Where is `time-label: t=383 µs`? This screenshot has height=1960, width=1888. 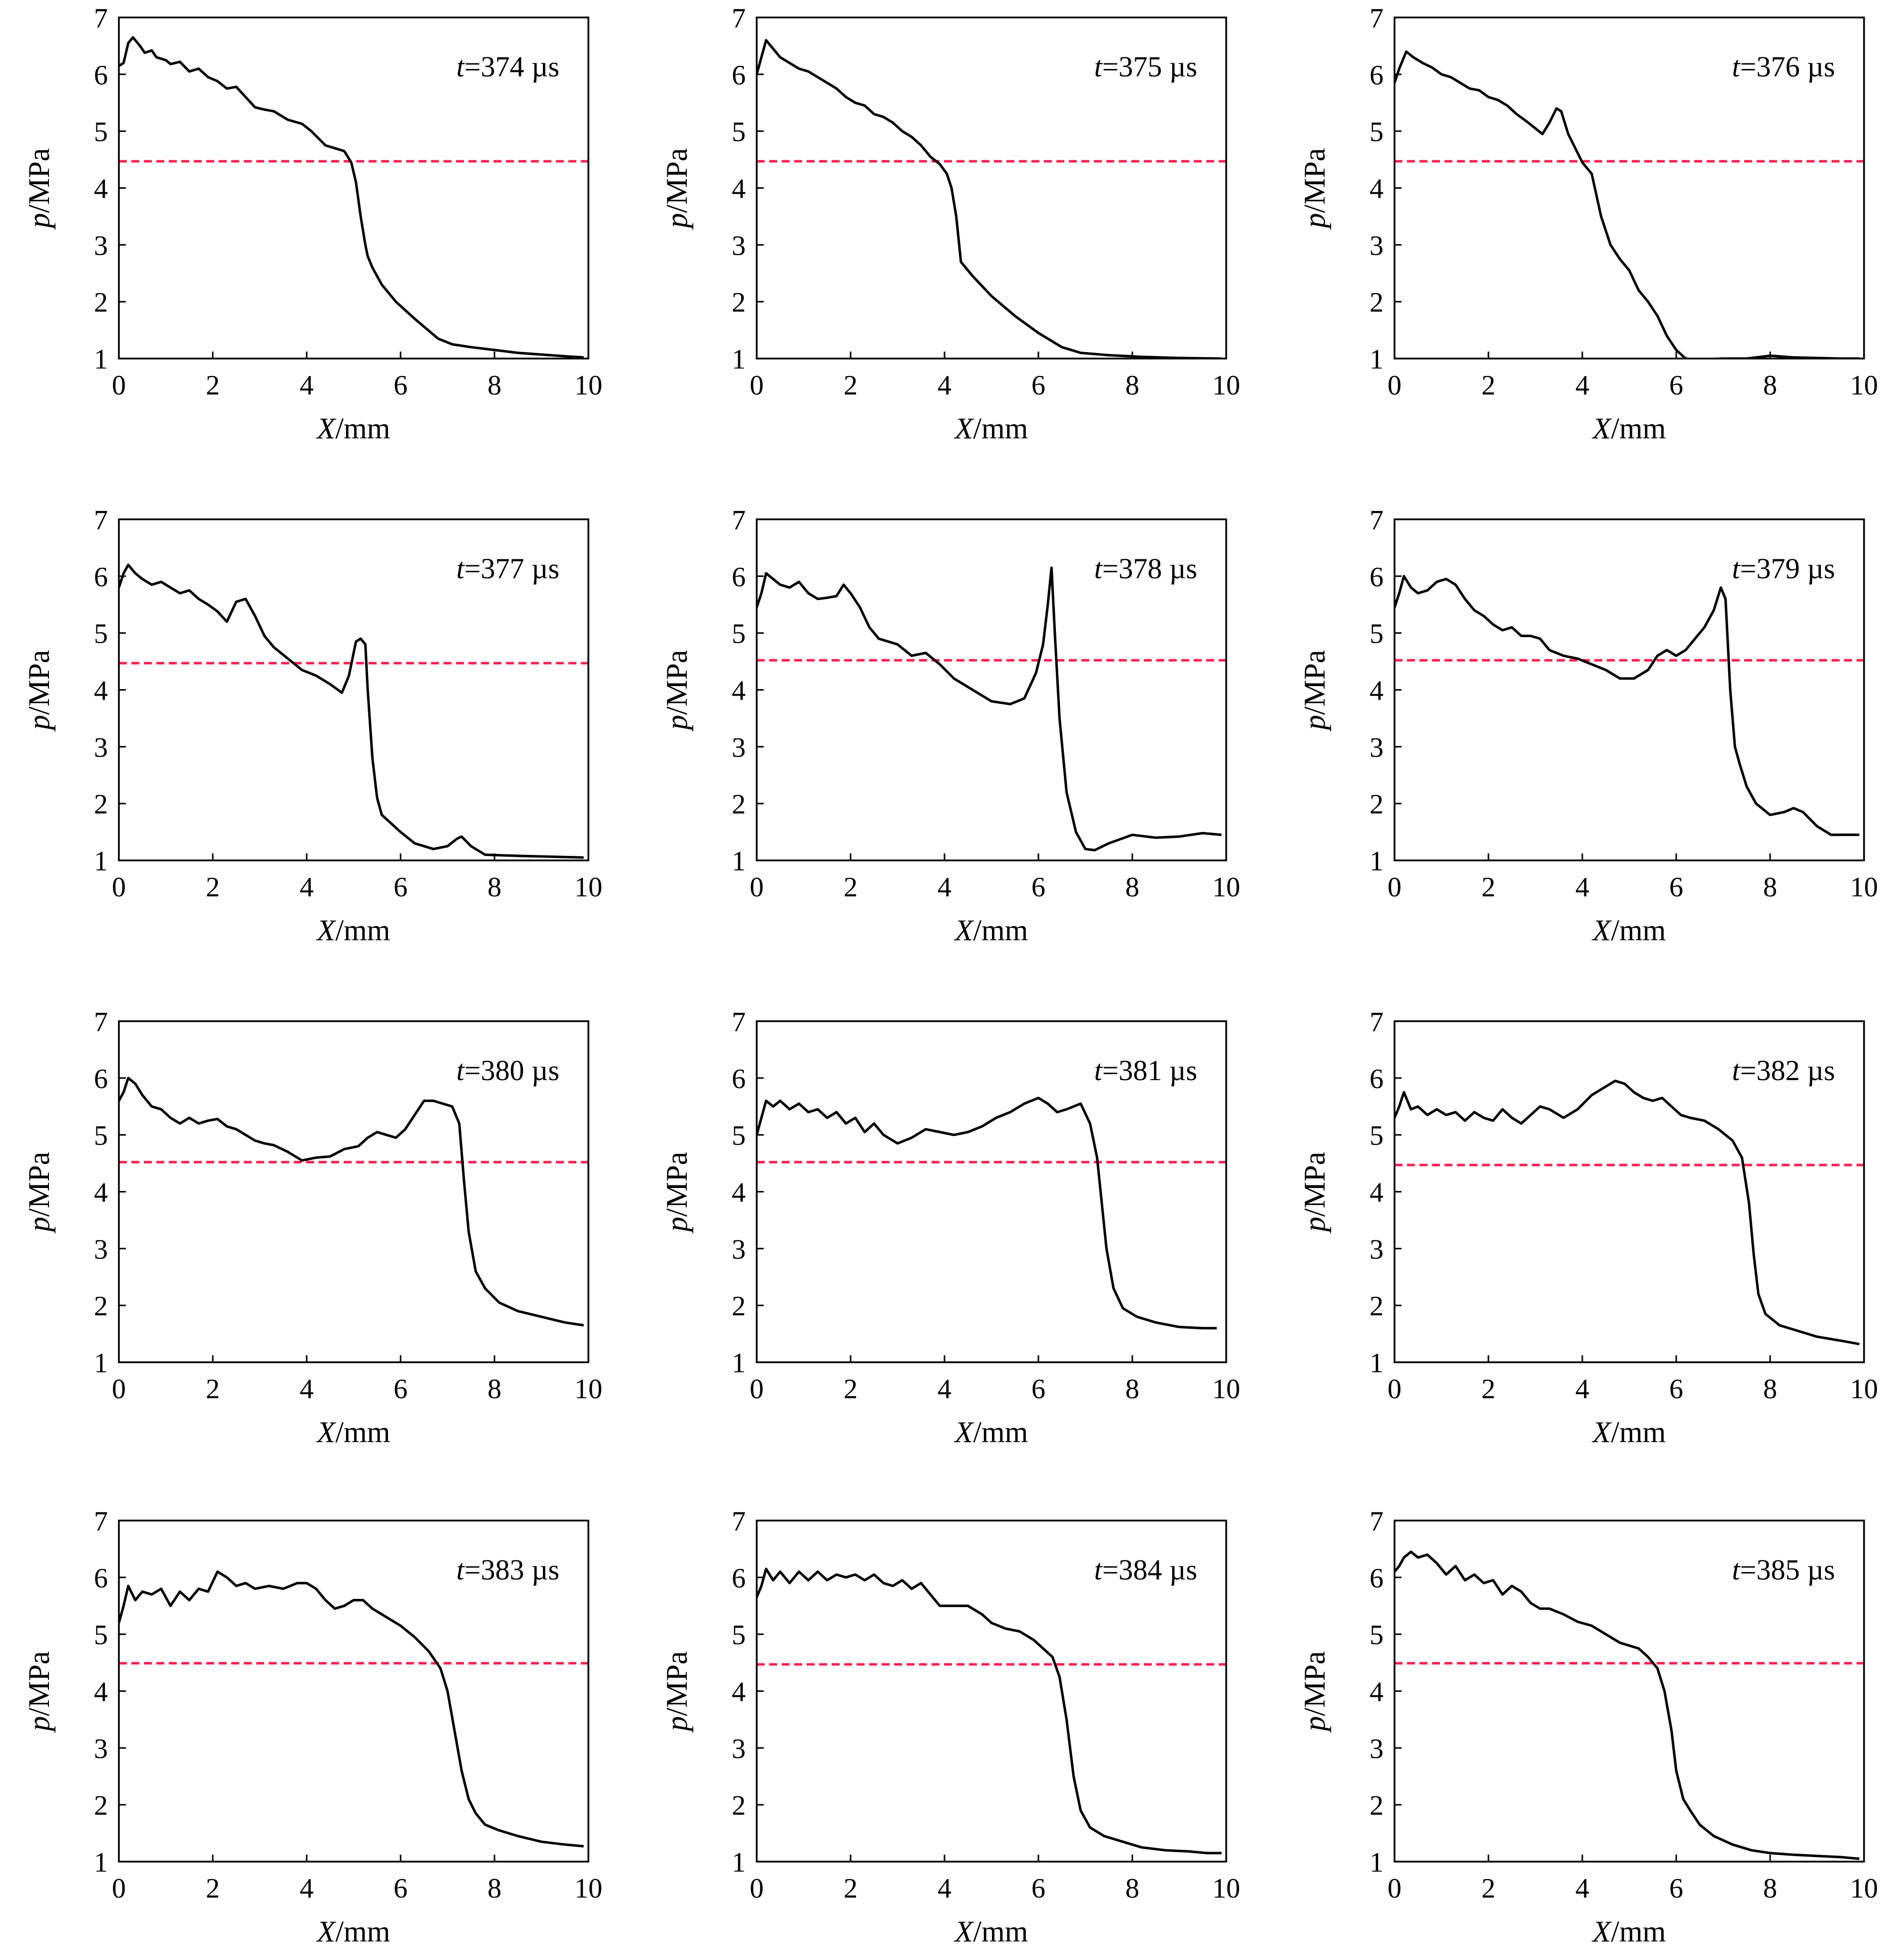 time-label: t=383 µs is located at coordinates (508, 1570).